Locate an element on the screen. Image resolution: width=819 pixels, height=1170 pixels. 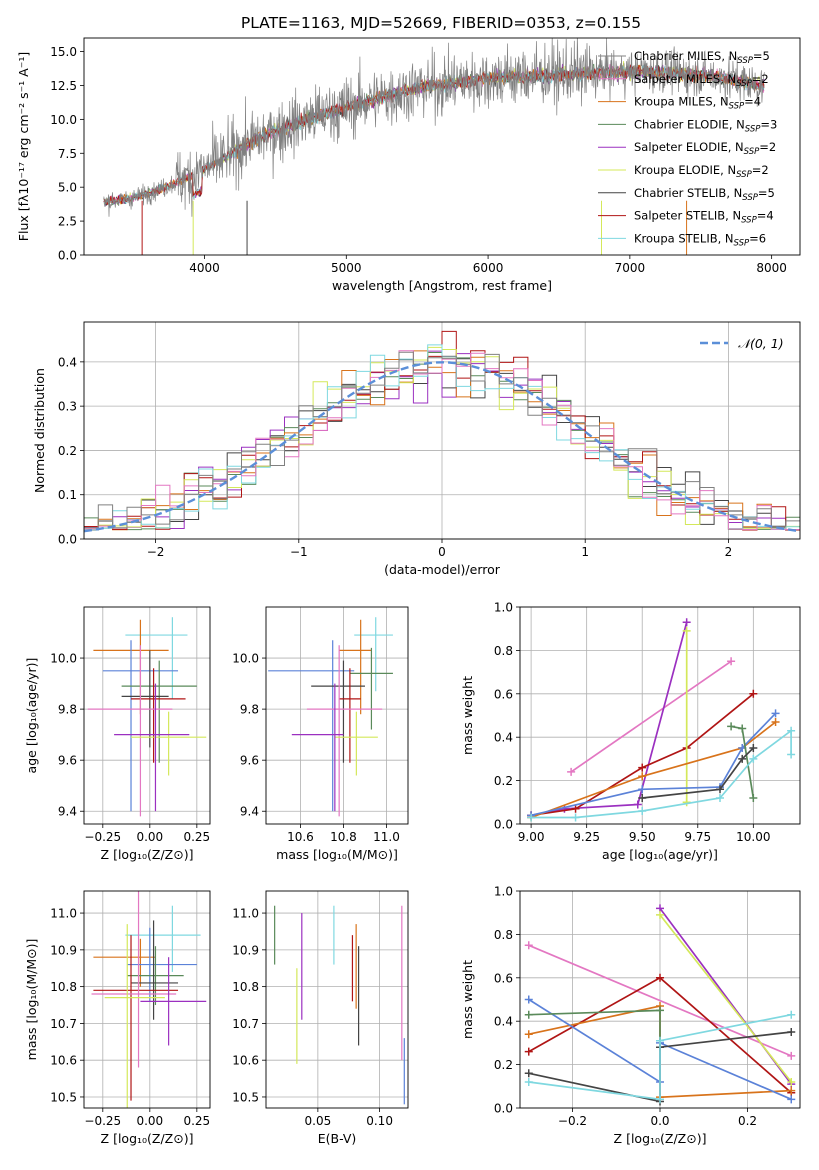
y-tick-label: 10.9 is located at coordinates (245, 950).